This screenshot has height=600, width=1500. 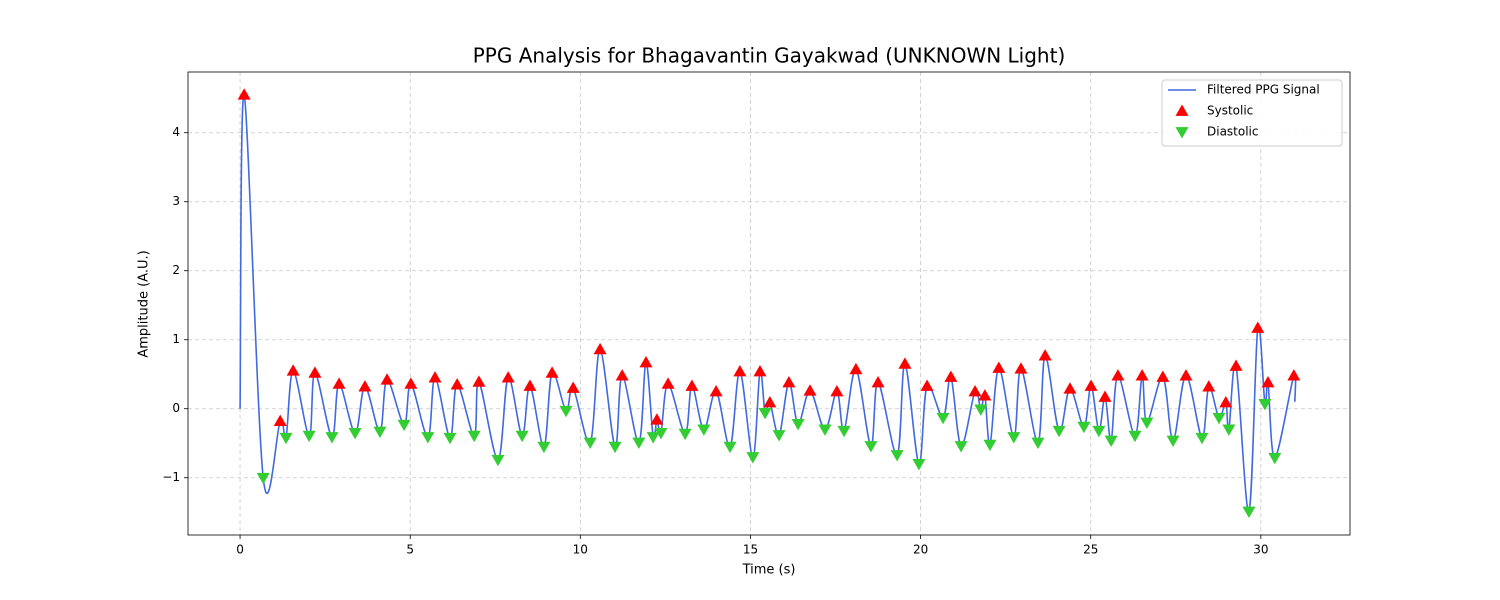 What do you see at coordinates (769, 570) in the screenshot?
I see `x-axis-label: Time (s)` at bounding box center [769, 570].